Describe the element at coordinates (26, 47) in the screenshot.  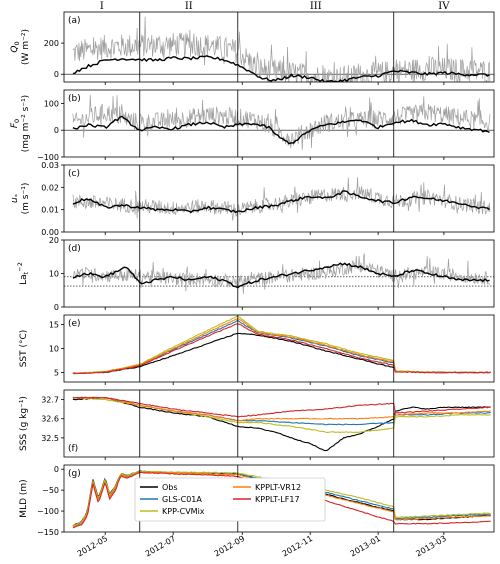
I see `y-axis-unit: (W m⁻²)` at that location.